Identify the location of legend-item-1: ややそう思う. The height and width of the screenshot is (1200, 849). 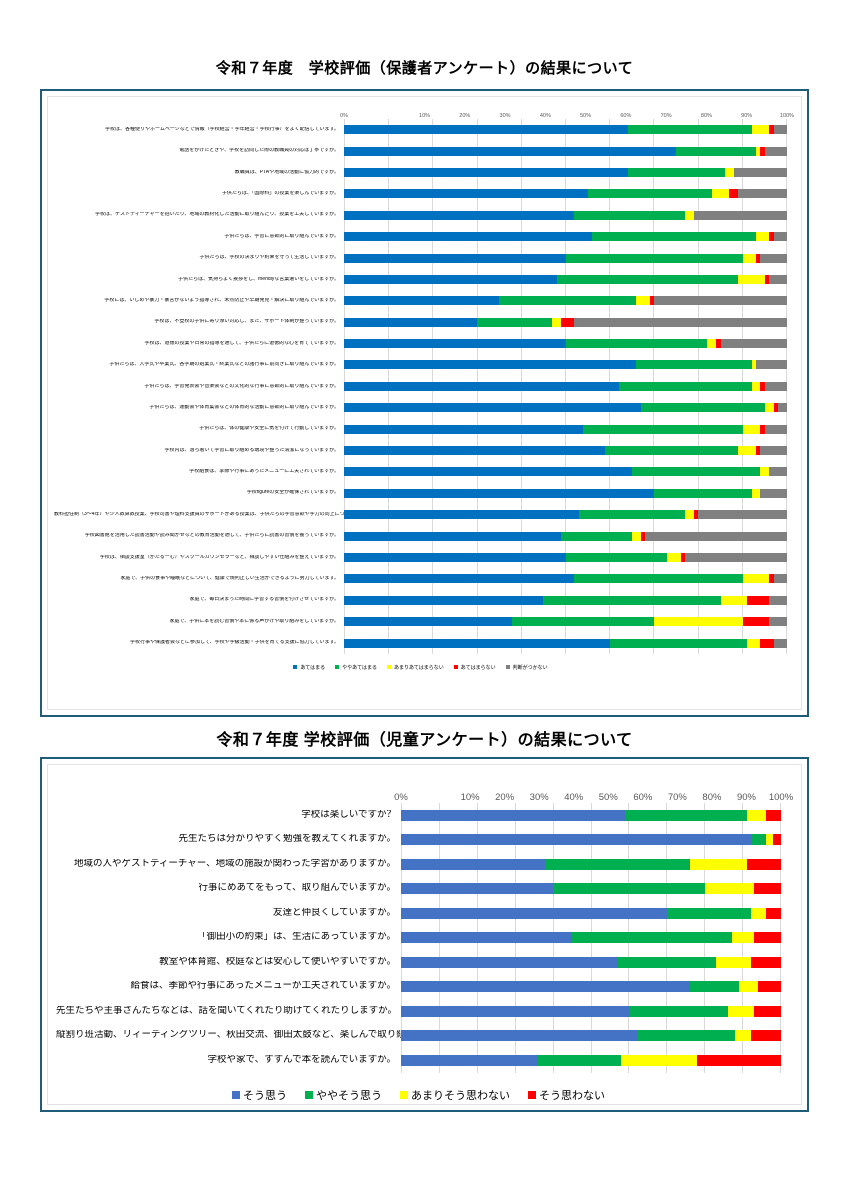
(343, 1095).